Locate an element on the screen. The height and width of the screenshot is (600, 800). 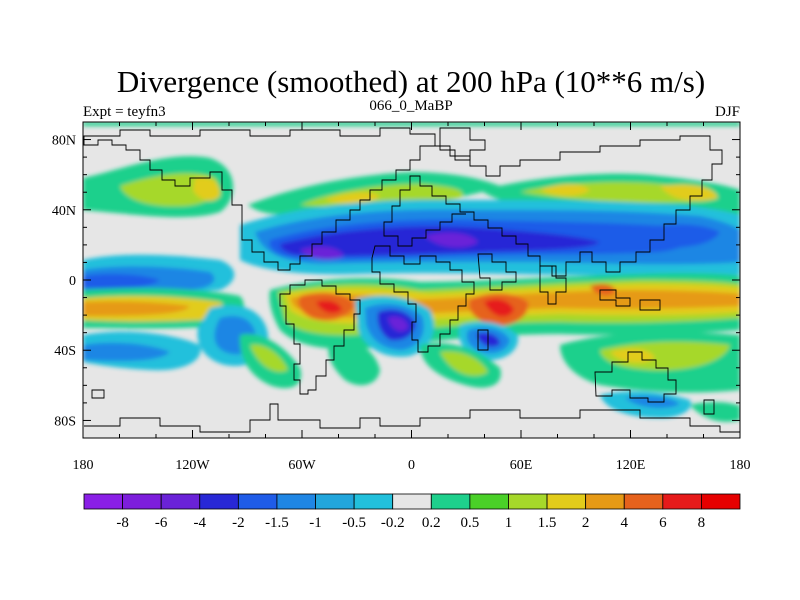
coastline-new-guinea is located at coordinates (650, 305).